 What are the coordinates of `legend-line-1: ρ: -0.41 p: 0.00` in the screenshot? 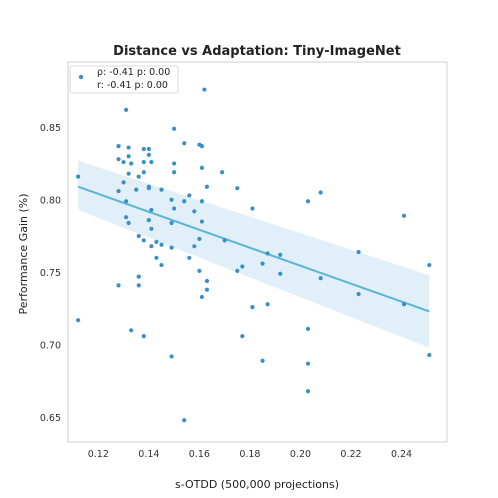 It's located at (133, 72).